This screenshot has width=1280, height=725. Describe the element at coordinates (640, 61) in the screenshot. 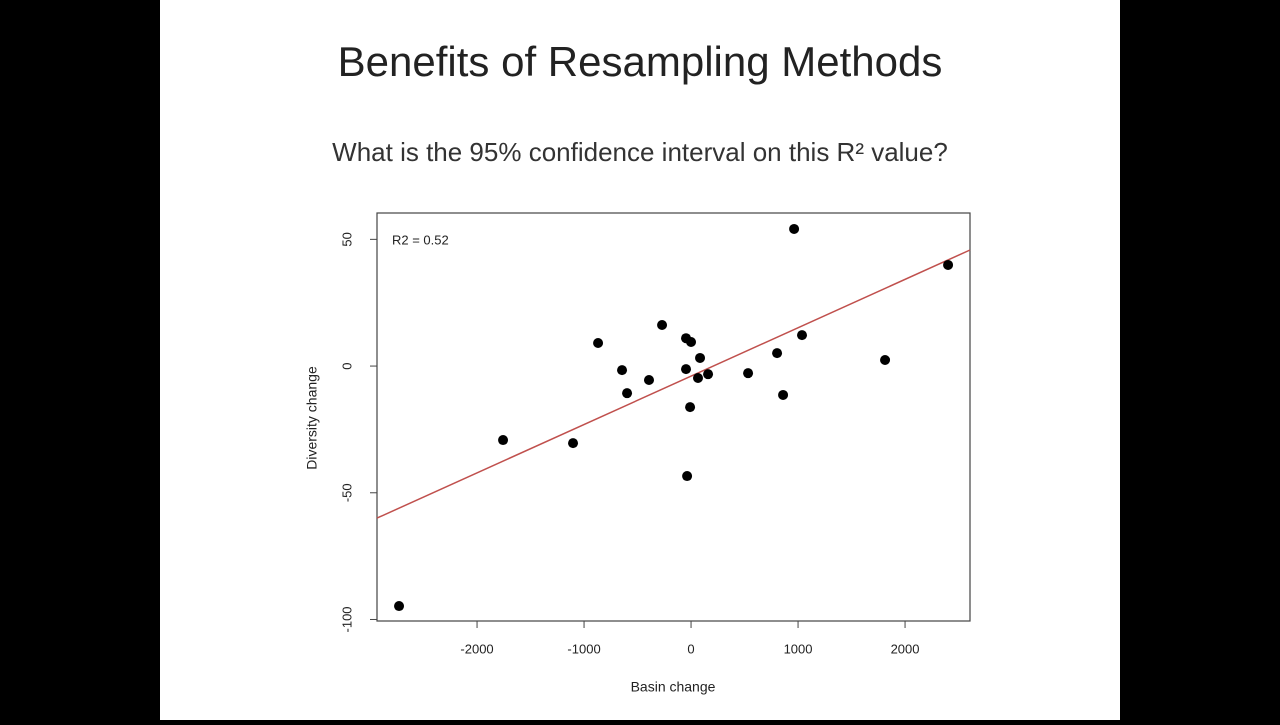

I see `slide-title: Benefits of Resampling Methods` at that location.